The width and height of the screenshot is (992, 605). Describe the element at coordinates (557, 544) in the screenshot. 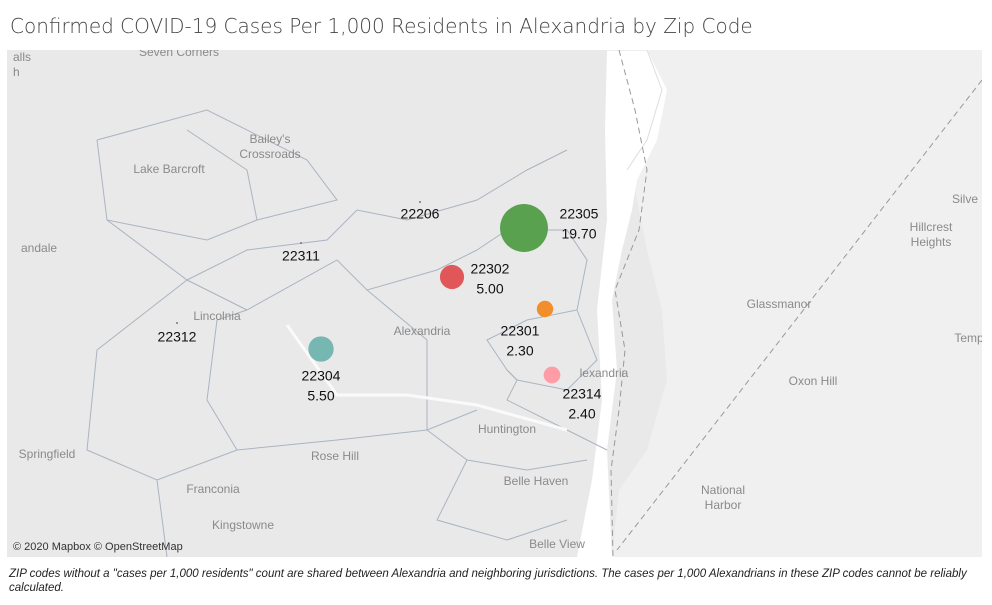

I see `place-label: Belle View` at that location.